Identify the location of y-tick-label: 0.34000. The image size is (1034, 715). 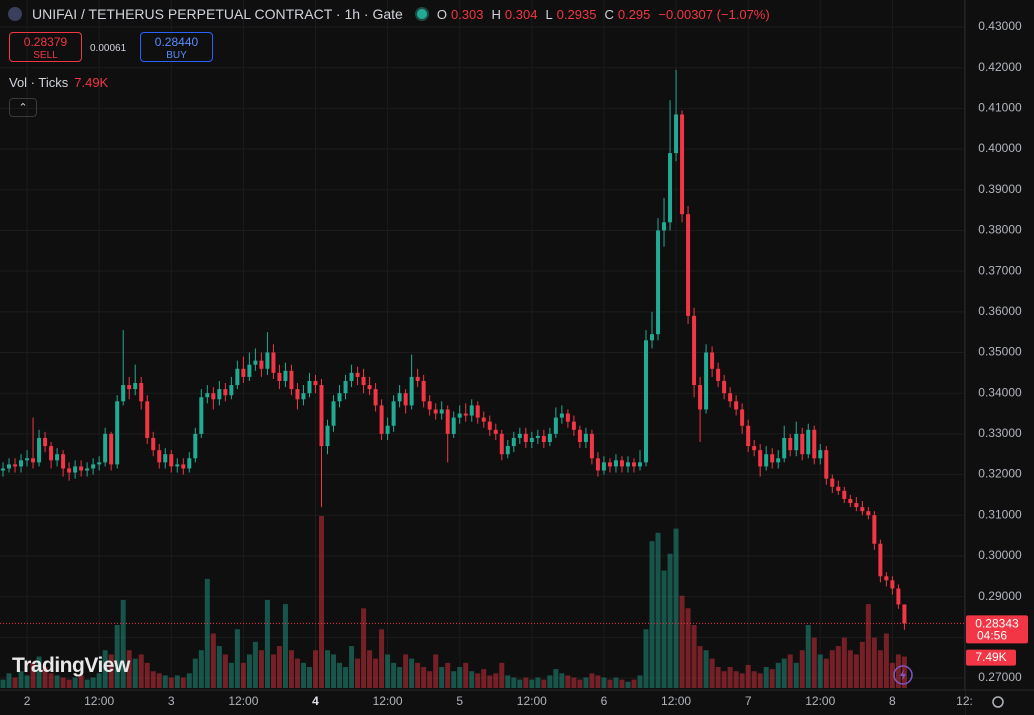
(1000, 392).